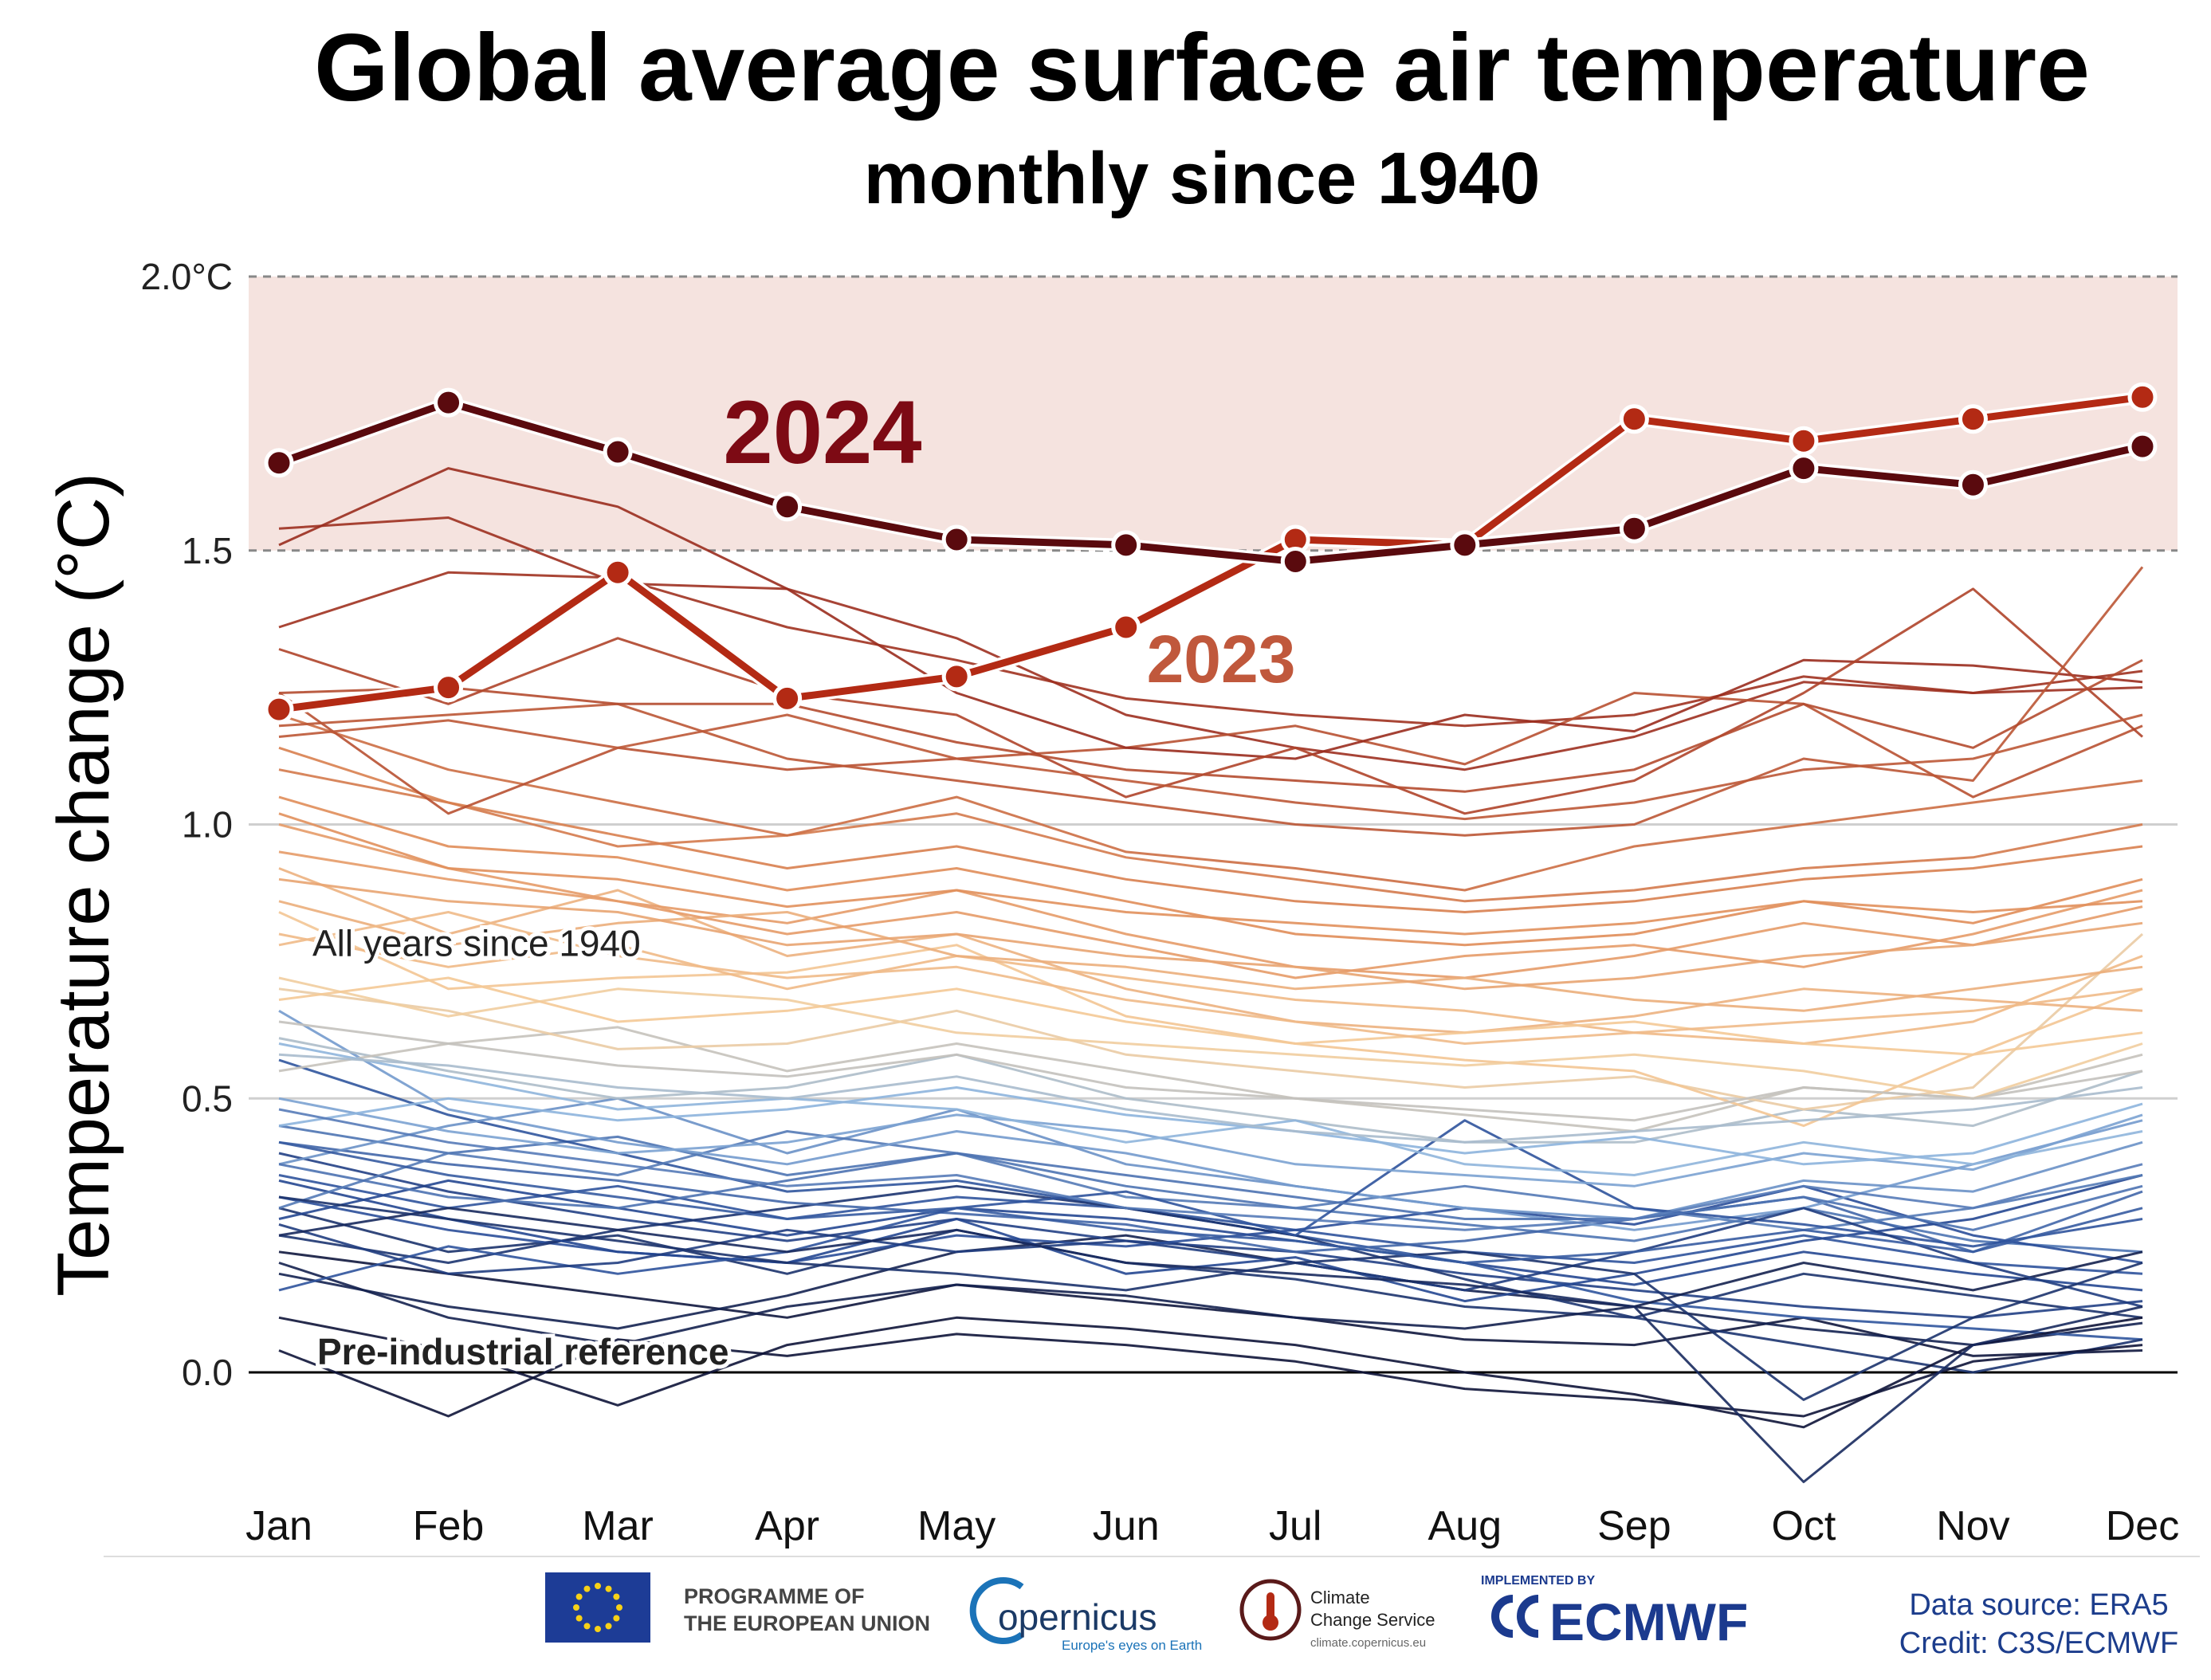 The height and width of the screenshot is (1680, 2211). What do you see at coordinates (1077, 1617) in the screenshot?
I see `copernicus-name: opernicus` at bounding box center [1077, 1617].